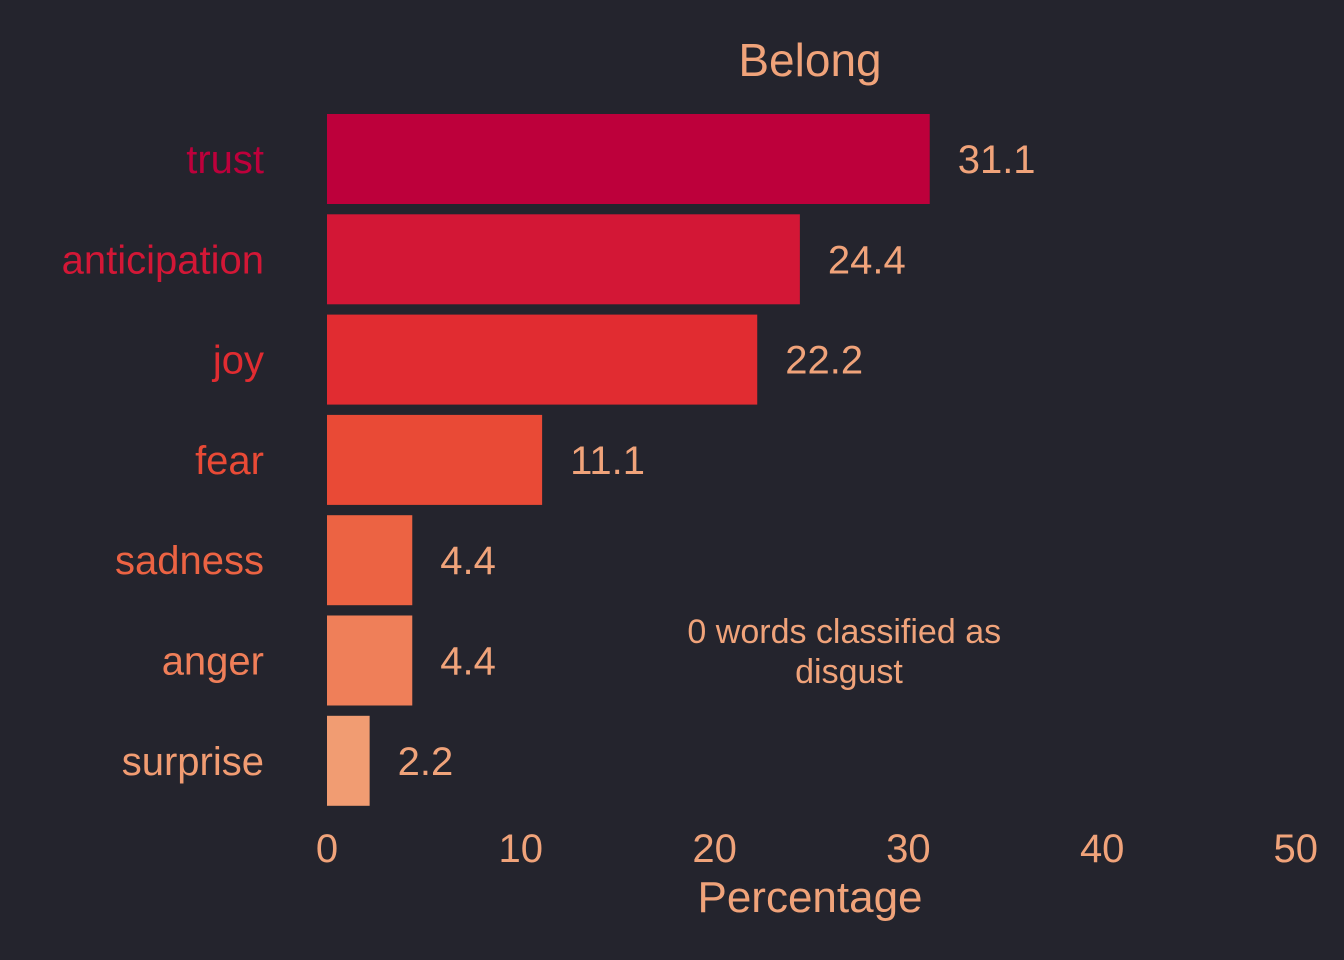 The width and height of the screenshot is (1344, 960). Describe the element at coordinates (997, 160) in the screenshot. I see `value-label-trust: 31.1` at that location.